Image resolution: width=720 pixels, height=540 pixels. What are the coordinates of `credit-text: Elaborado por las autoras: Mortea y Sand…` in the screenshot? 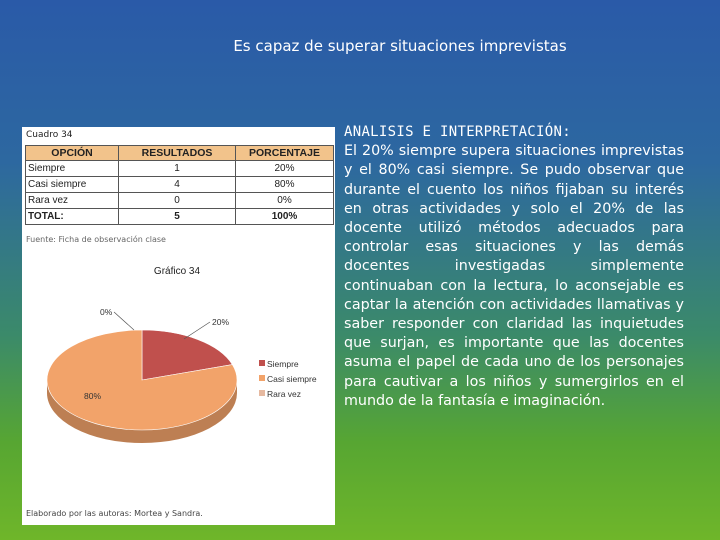 It's located at (114, 513).